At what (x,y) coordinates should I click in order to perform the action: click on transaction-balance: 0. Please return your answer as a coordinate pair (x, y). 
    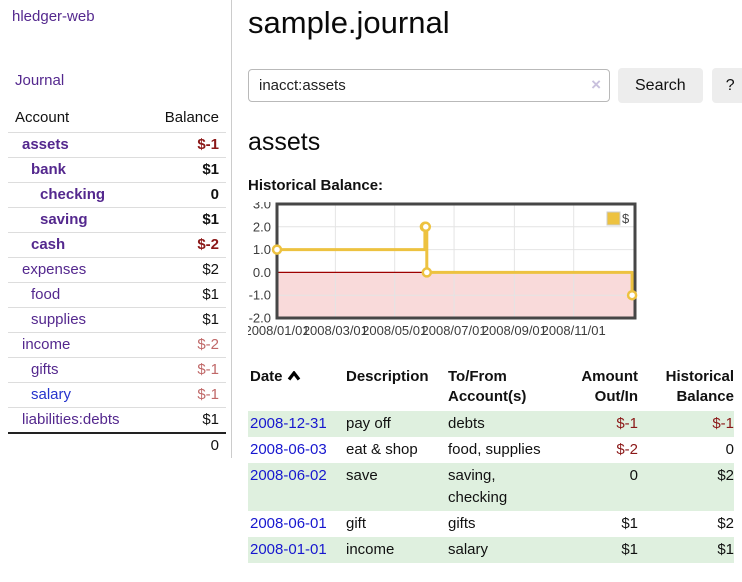
    Looking at the image, I should click on (729, 449).